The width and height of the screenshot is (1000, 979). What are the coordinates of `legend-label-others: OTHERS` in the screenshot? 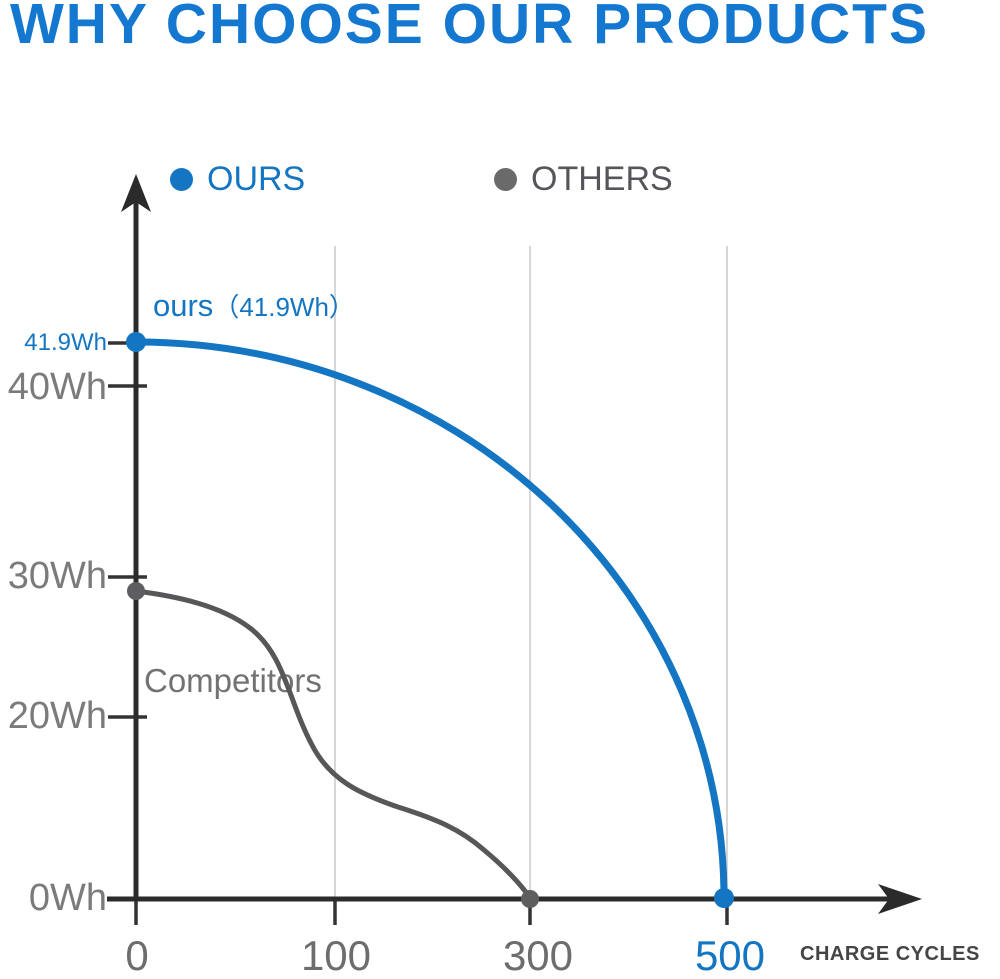 It's located at (602, 179).